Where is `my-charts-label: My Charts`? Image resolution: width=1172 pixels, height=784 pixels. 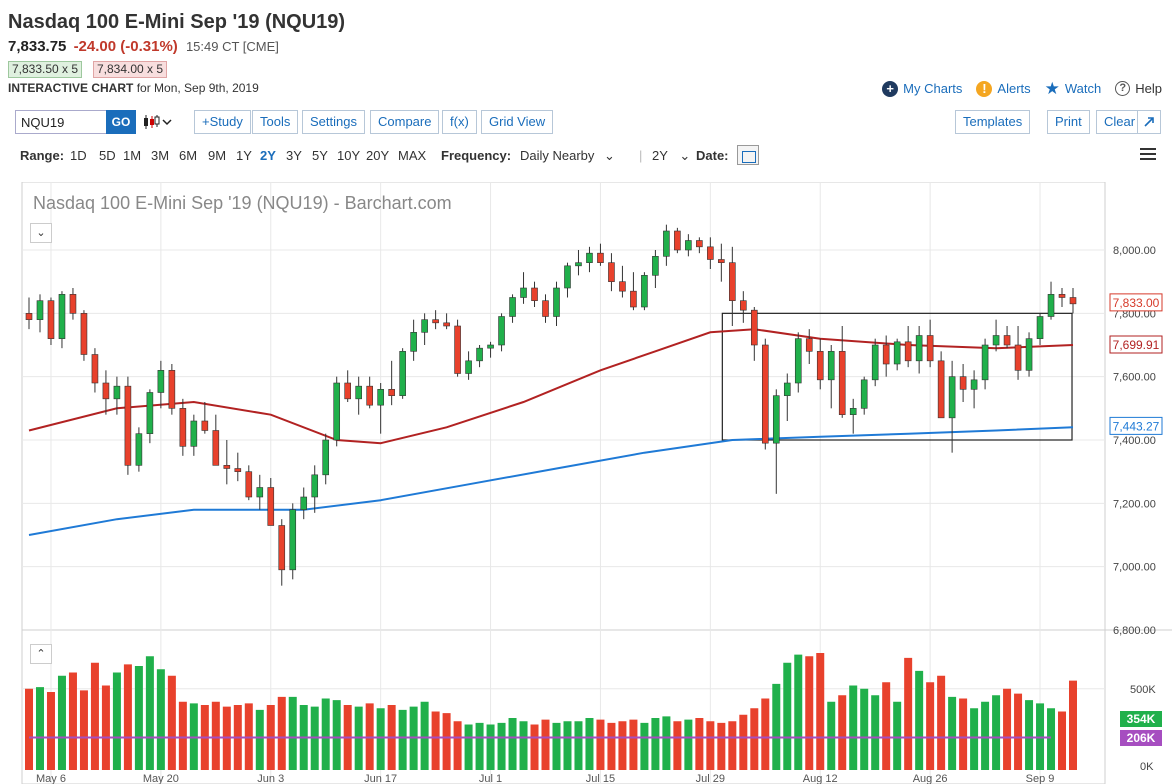 my-charts-label: My Charts is located at coordinates (933, 88).